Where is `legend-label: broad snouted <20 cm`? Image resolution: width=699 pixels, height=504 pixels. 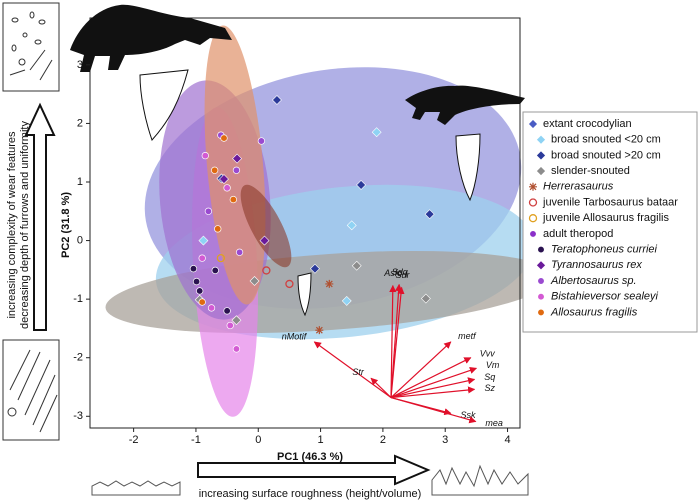
legend-label: broad snouted <20 cm is located at coordinates (606, 140).